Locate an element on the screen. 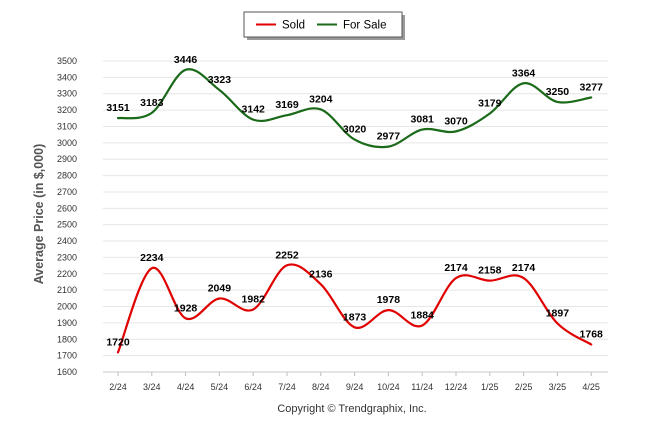 This screenshot has height=434, width=646. x-tick-label: 8/24 is located at coordinates (321, 387).